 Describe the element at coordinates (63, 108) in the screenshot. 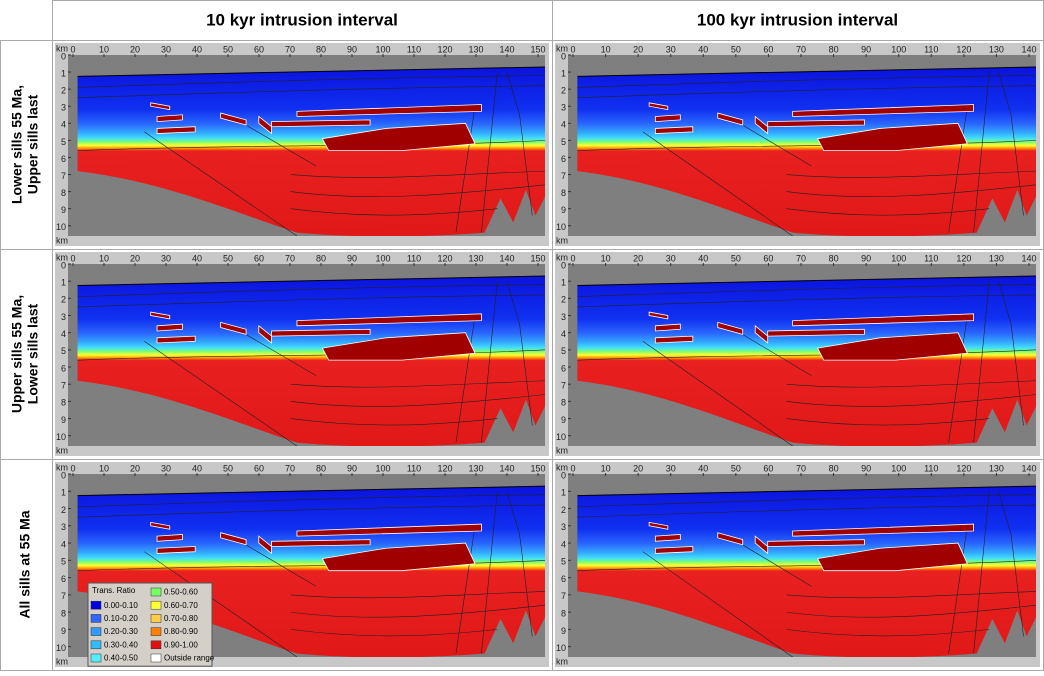

I see `y-tick-label: 3` at that location.